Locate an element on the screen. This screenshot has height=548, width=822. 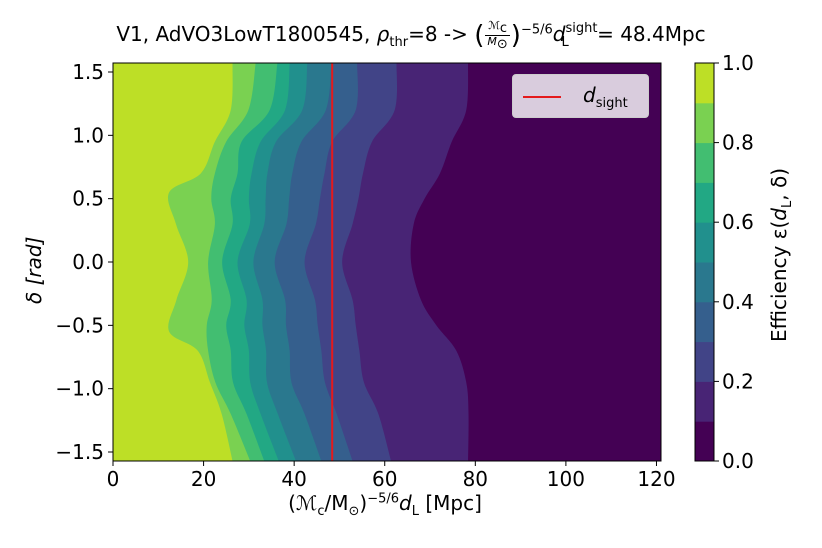
y-axis-ticks: 1.5 1.0 0.5 0.0 −0.5 −1.0 −1.5 is located at coordinates (84, 262).